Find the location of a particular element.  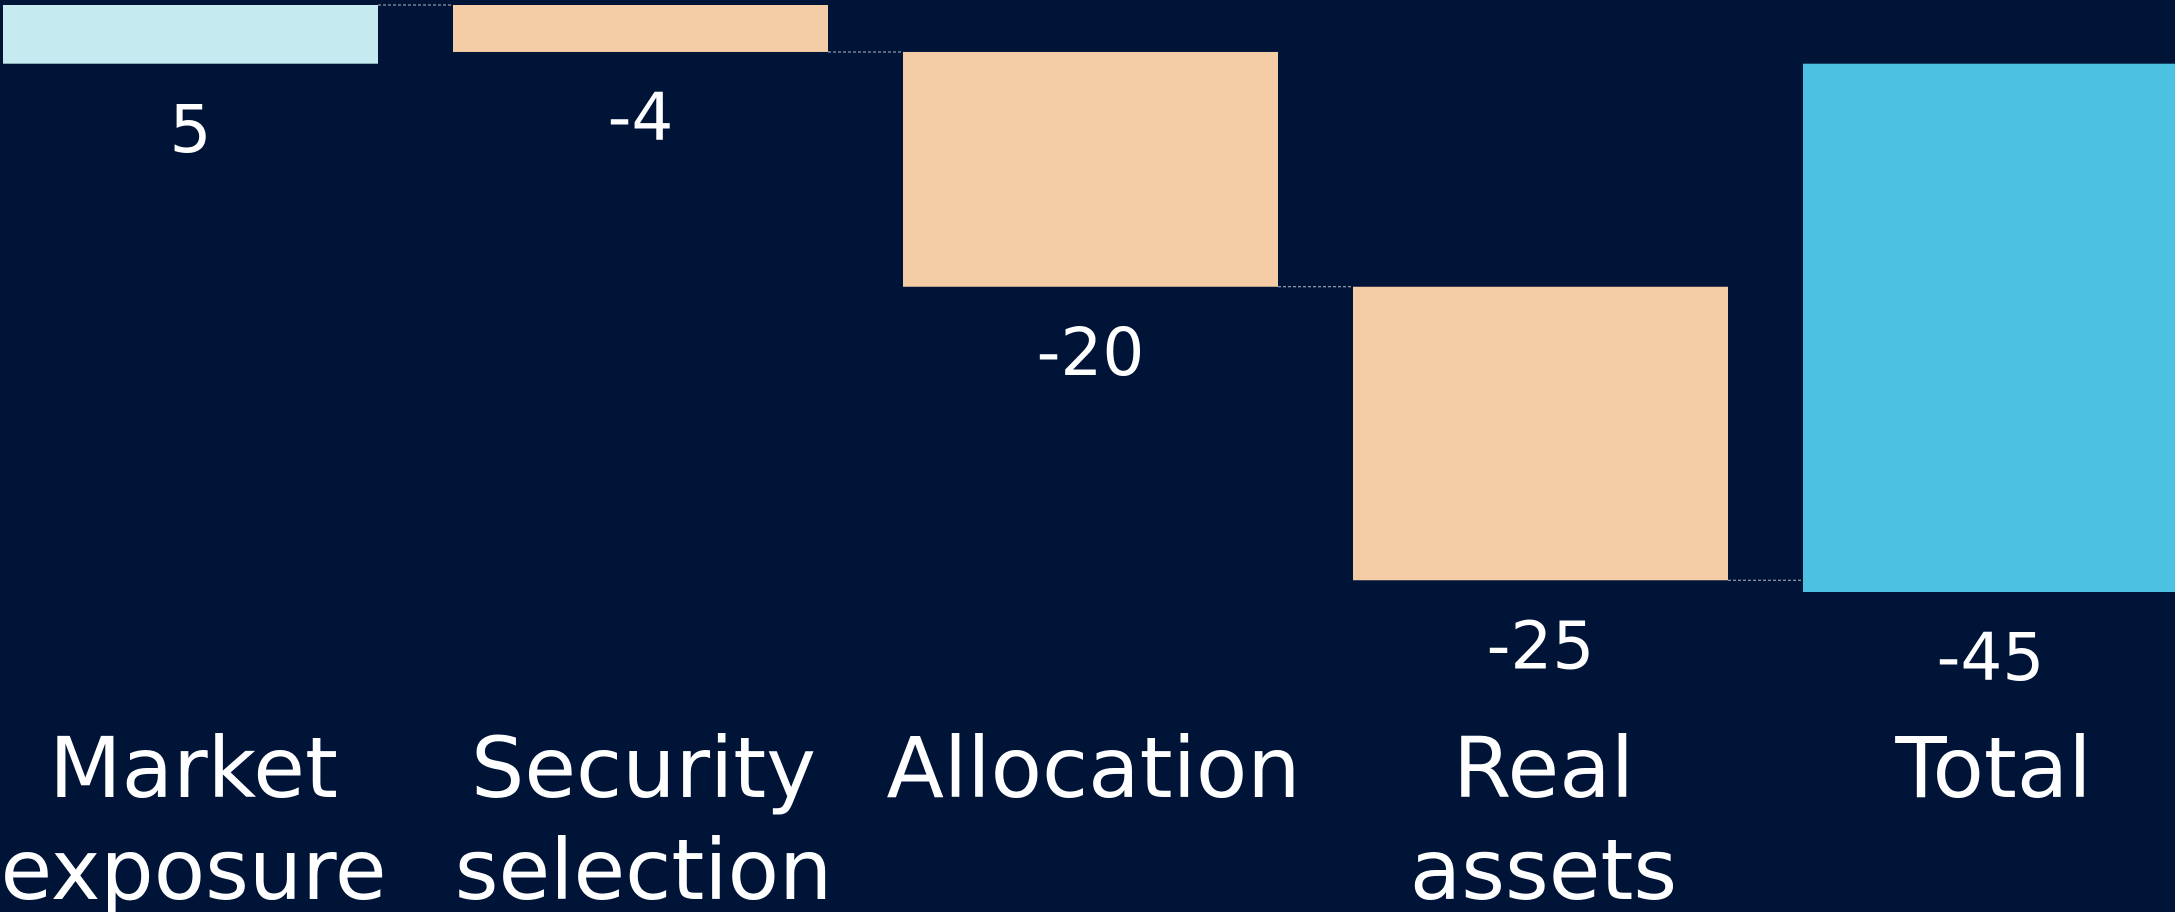

value-label: -25 is located at coordinates (1541, 645).